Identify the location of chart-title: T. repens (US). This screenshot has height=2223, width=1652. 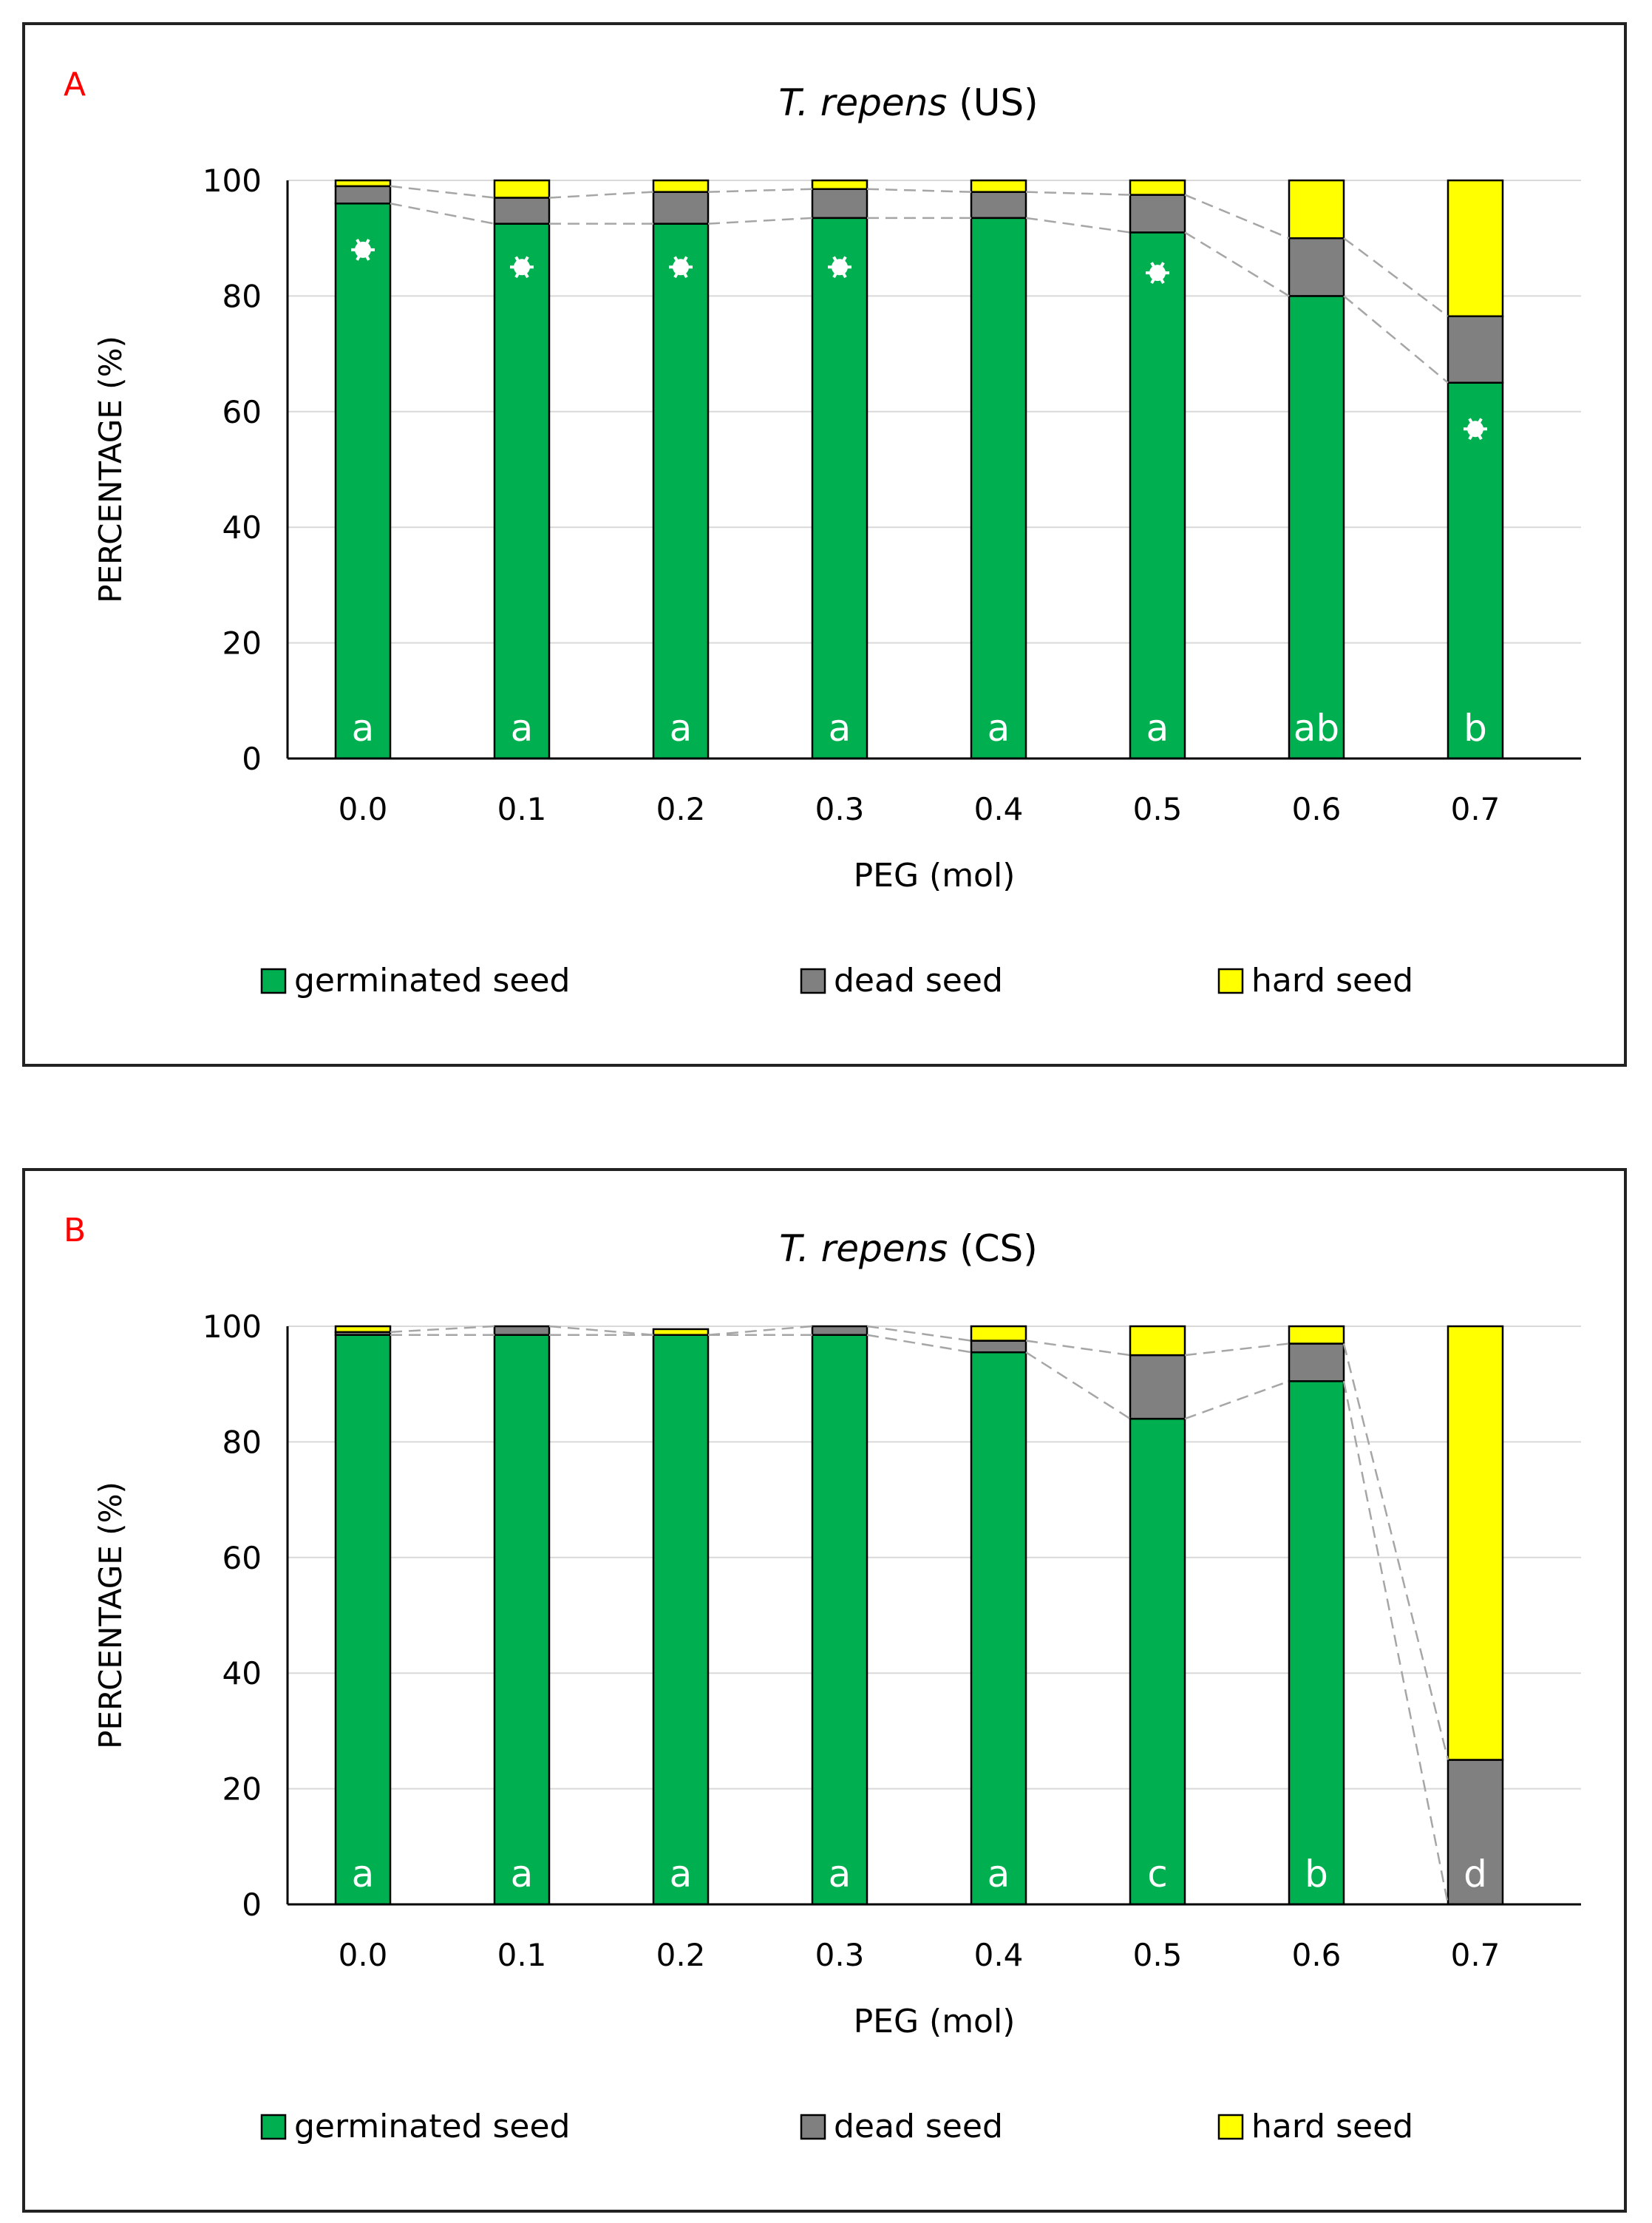
(908, 102).